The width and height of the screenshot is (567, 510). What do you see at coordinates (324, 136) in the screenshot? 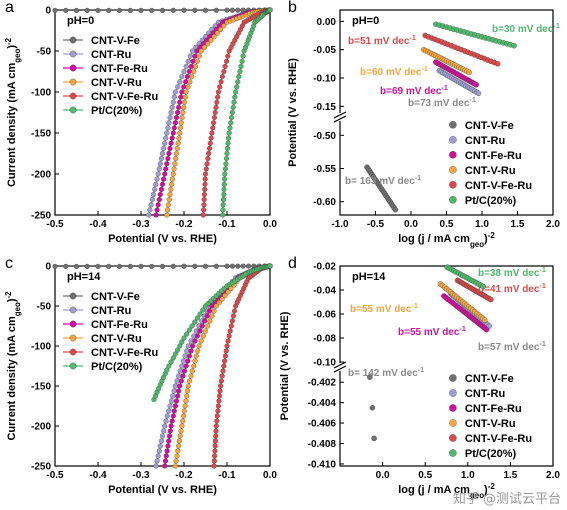
I see `y-tick-label: -0.50` at bounding box center [324, 136].